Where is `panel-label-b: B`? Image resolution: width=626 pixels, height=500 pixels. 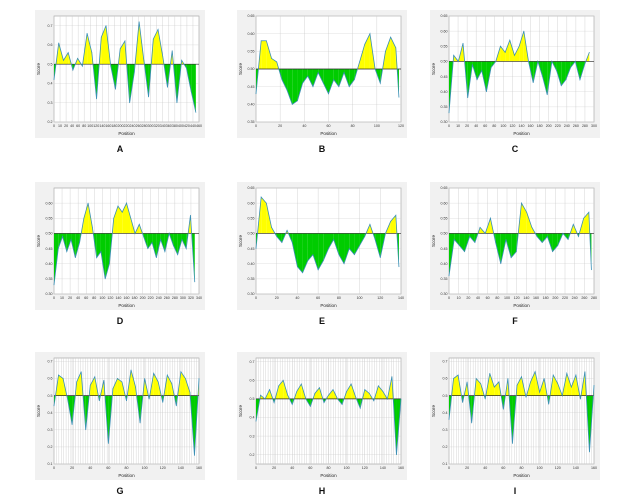 panel-label-b: B is located at coordinates (322, 149).